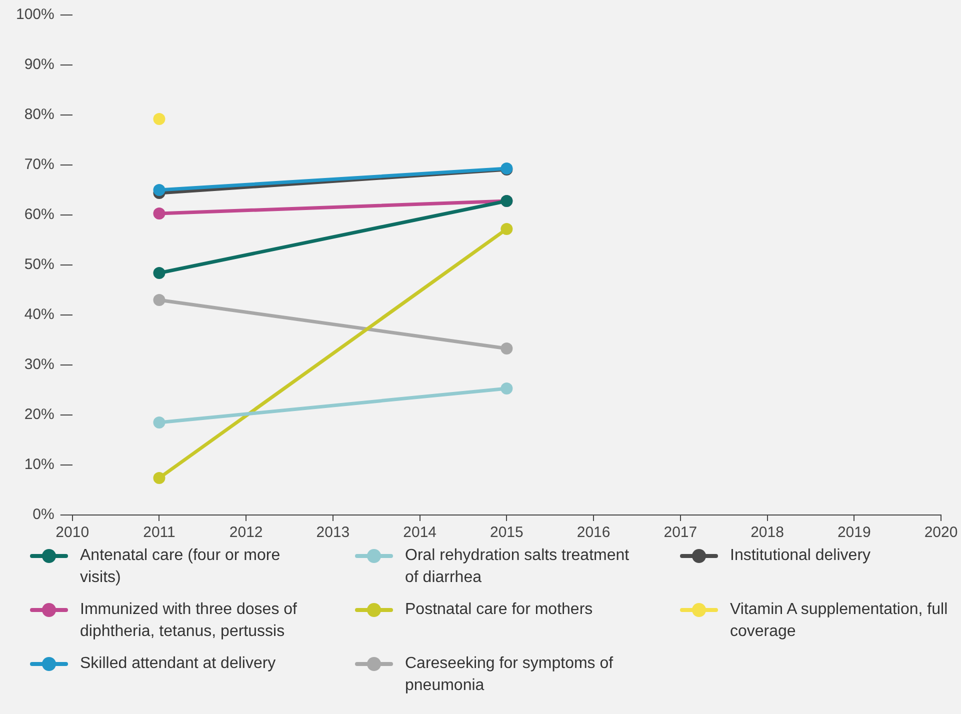  What do you see at coordinates (941, 533) in the screenshot?
I see `x-tick-label: 2020` at bounding box center [941, 533].